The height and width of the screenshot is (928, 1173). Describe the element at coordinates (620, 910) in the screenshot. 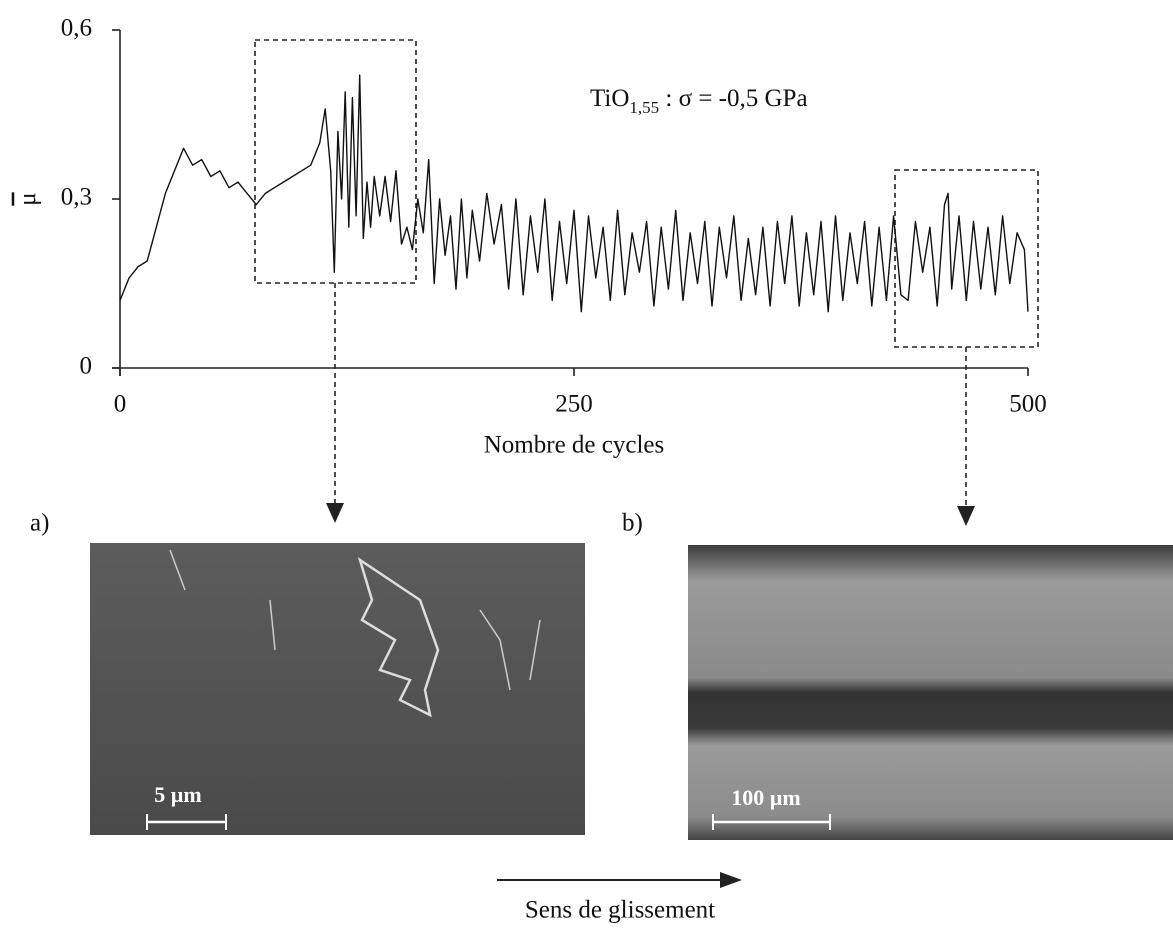

I see `direction-label: Sens de glissement` at that location.